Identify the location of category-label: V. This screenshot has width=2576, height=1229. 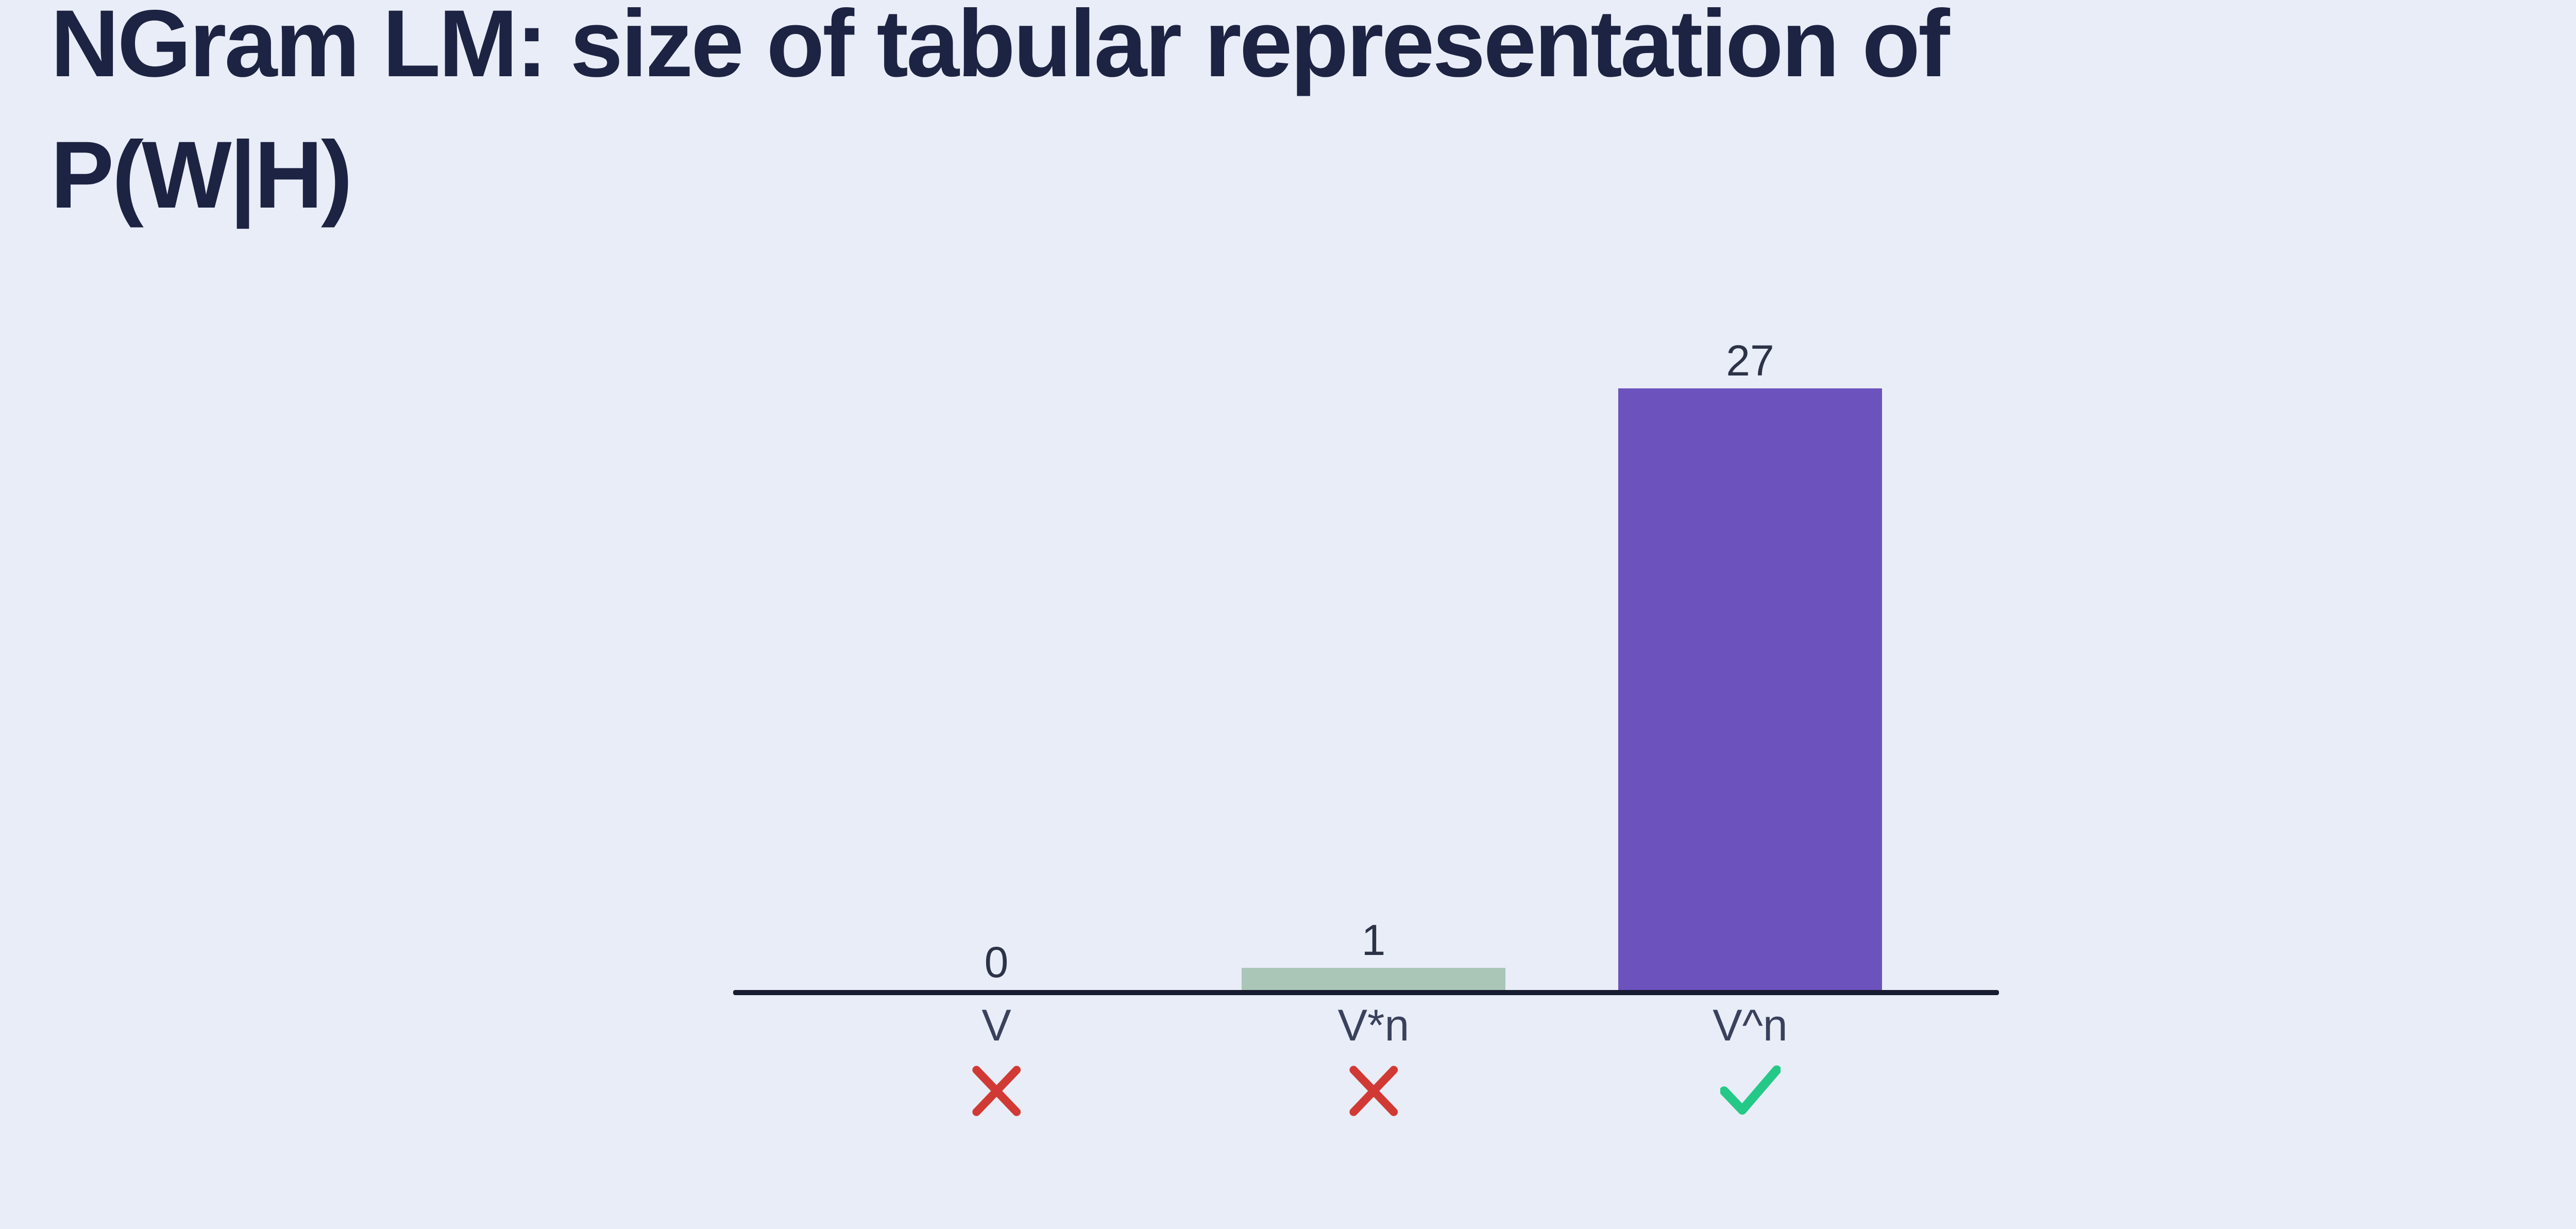
(996, 1026).